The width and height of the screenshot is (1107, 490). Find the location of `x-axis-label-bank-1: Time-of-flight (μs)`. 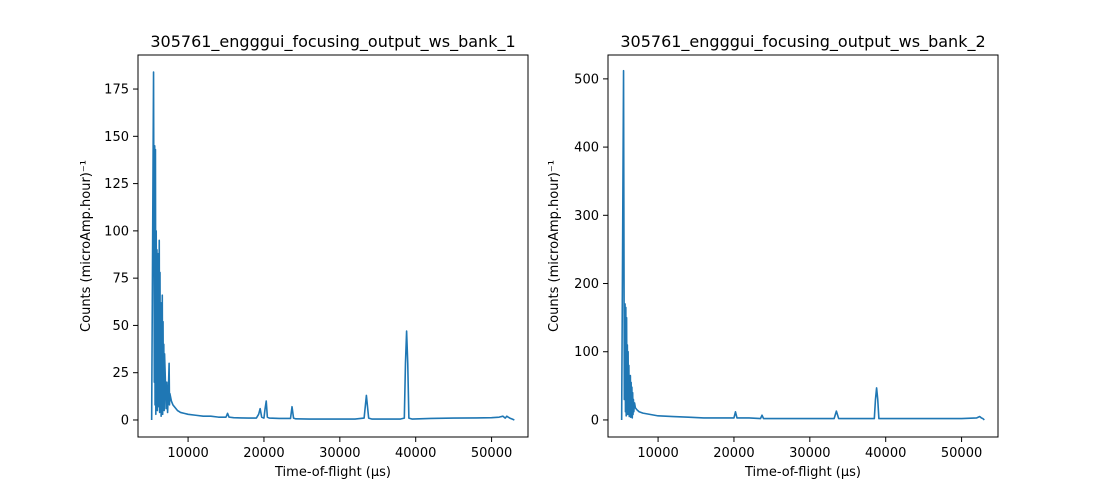

x-axis-label-bank-1: Time-of-flight (μs) is located at coordinates (332, 472).